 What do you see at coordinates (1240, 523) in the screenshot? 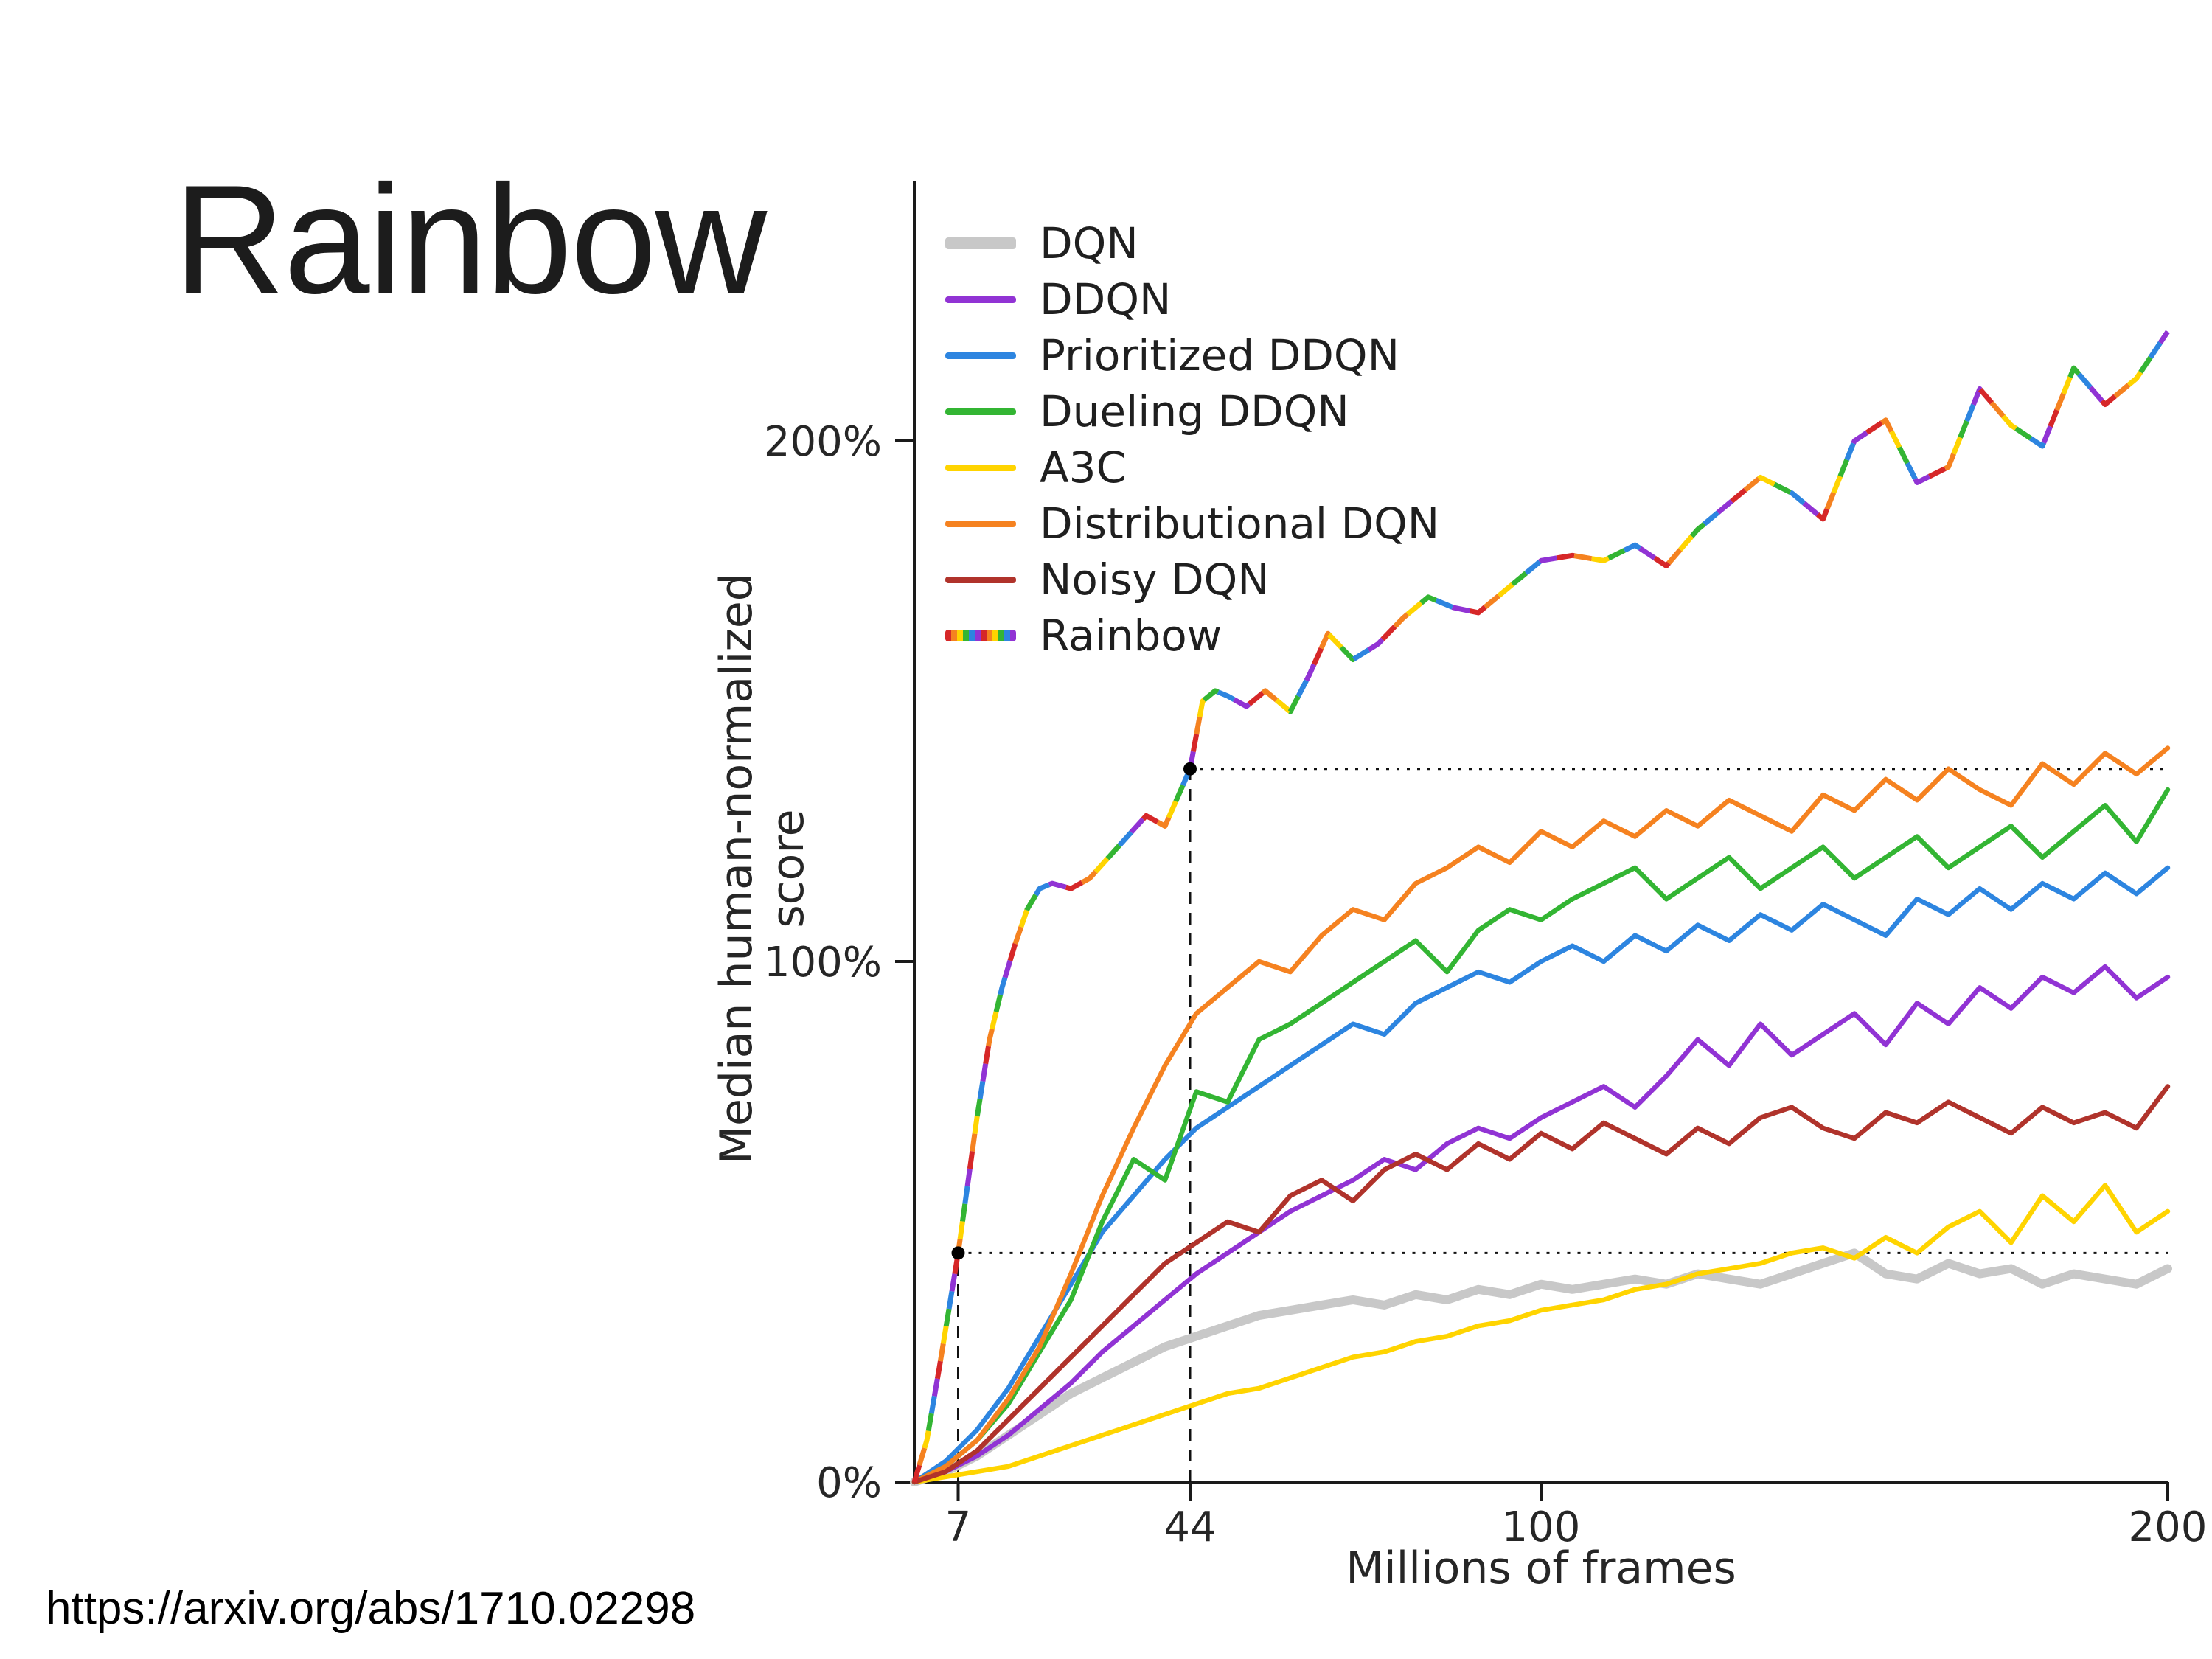
I see `legend-label-distributional-dqn: Distributional DQN` at bounding box center [1240, 523].